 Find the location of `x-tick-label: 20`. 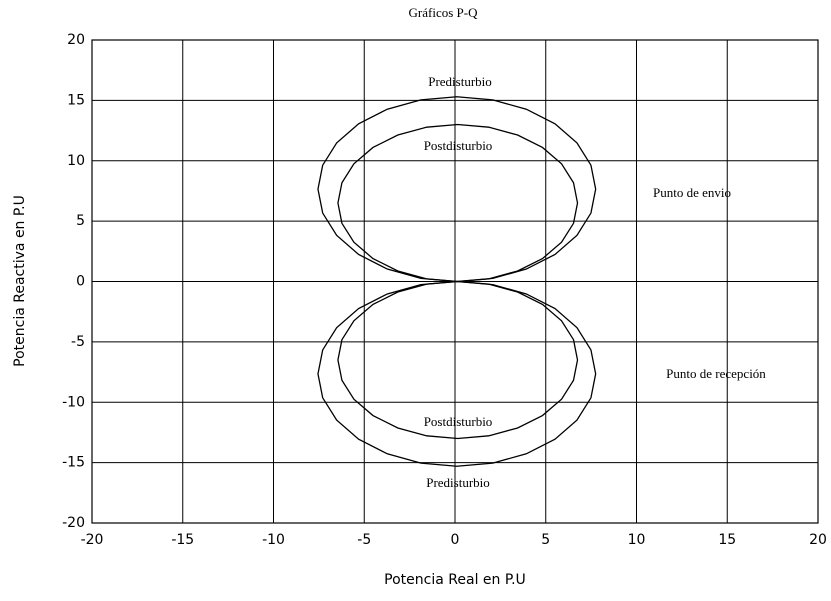

x-tick-label: 20 is located at coordinates (818, 540).